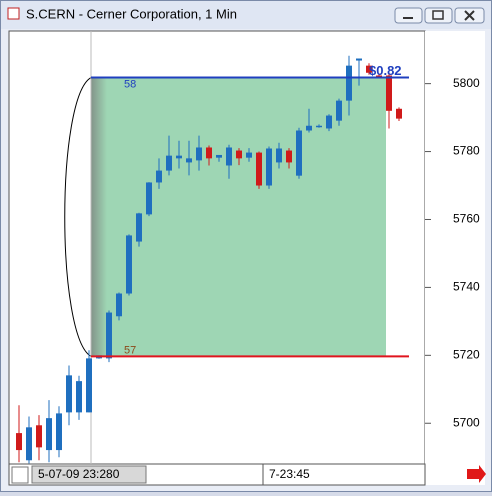 The image size is (492, 496). I want to click on window-title: S.CERN - Cerner Corporation, 1 Min, so click(131, 13).